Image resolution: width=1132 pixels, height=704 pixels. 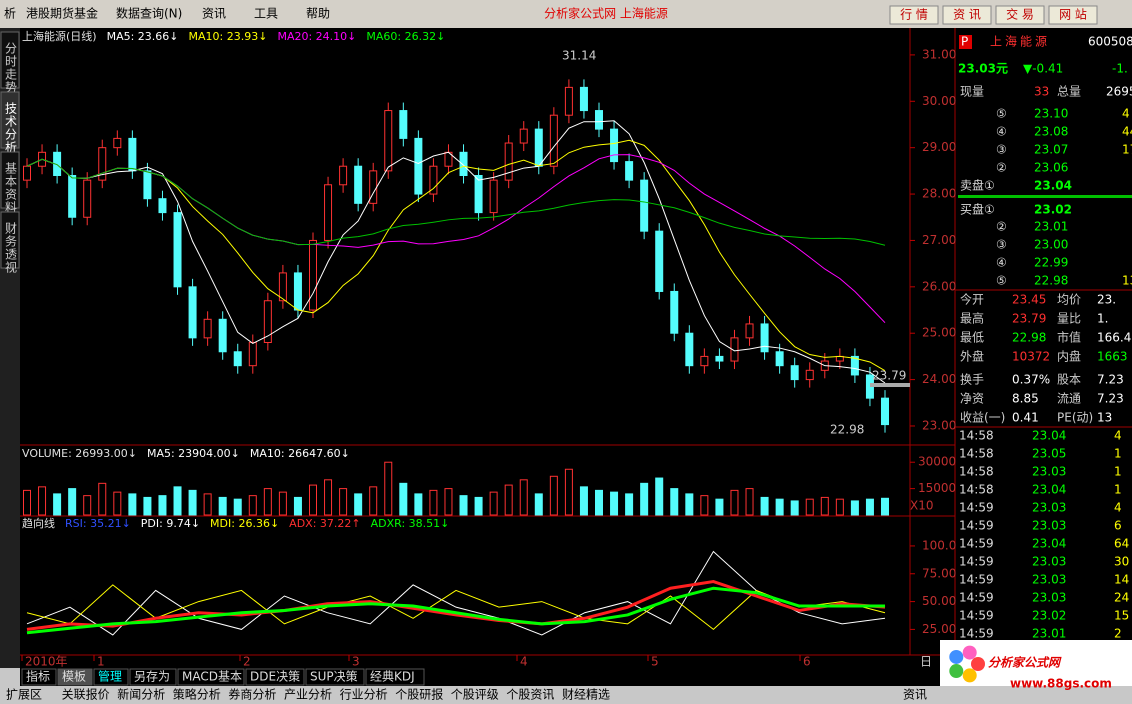 What do you see at coordinates (939, 425) in the screenshot?
I see `y-tick-label: 23.00` at bounding box center [939, 425].